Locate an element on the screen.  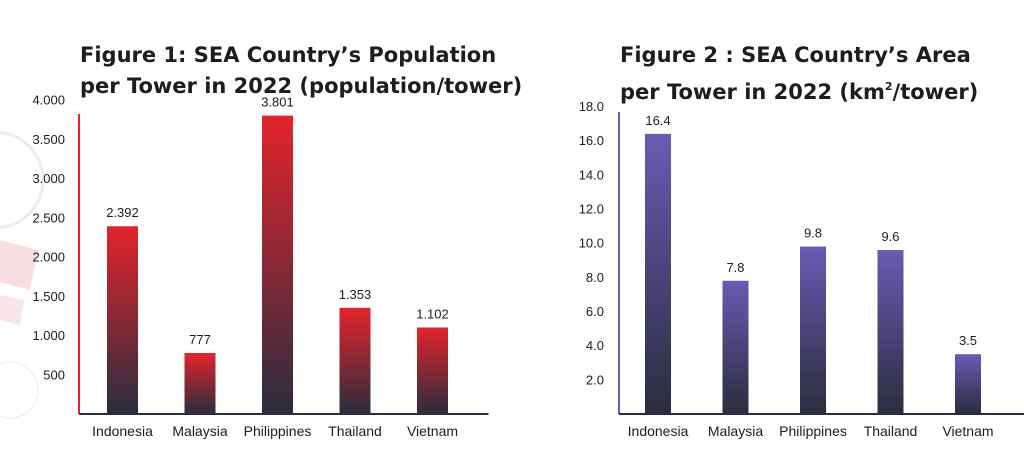
data-label: 7.8 is located at coordinates (735, 267).